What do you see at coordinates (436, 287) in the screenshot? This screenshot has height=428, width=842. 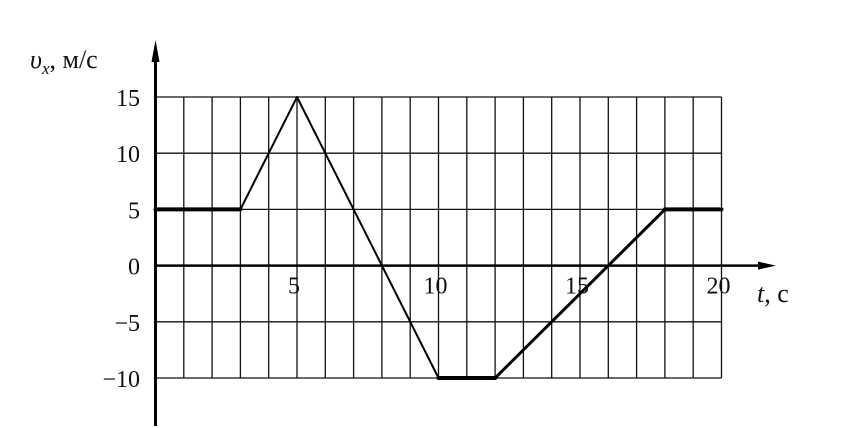 I see `x-tick-label: 10` at bounding box center [436, 287].